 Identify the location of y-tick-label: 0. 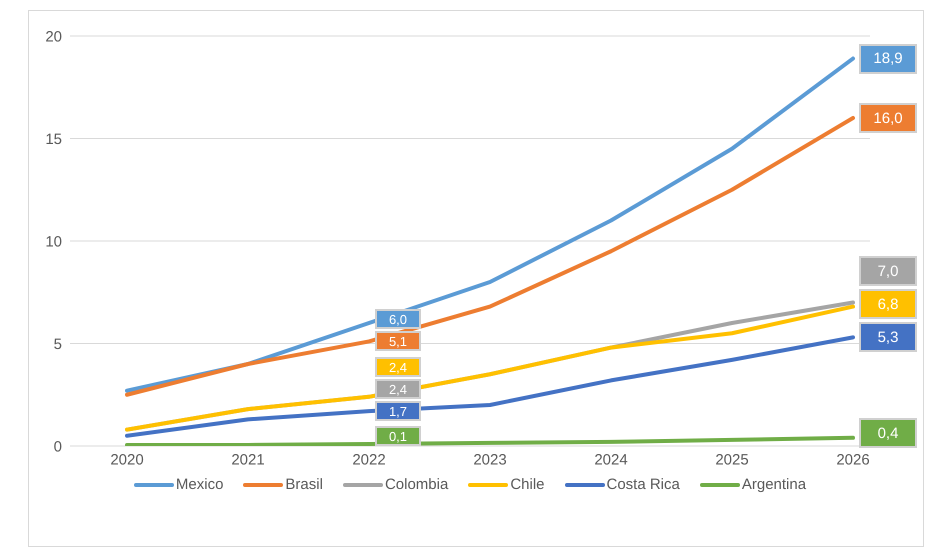
(58, 447).